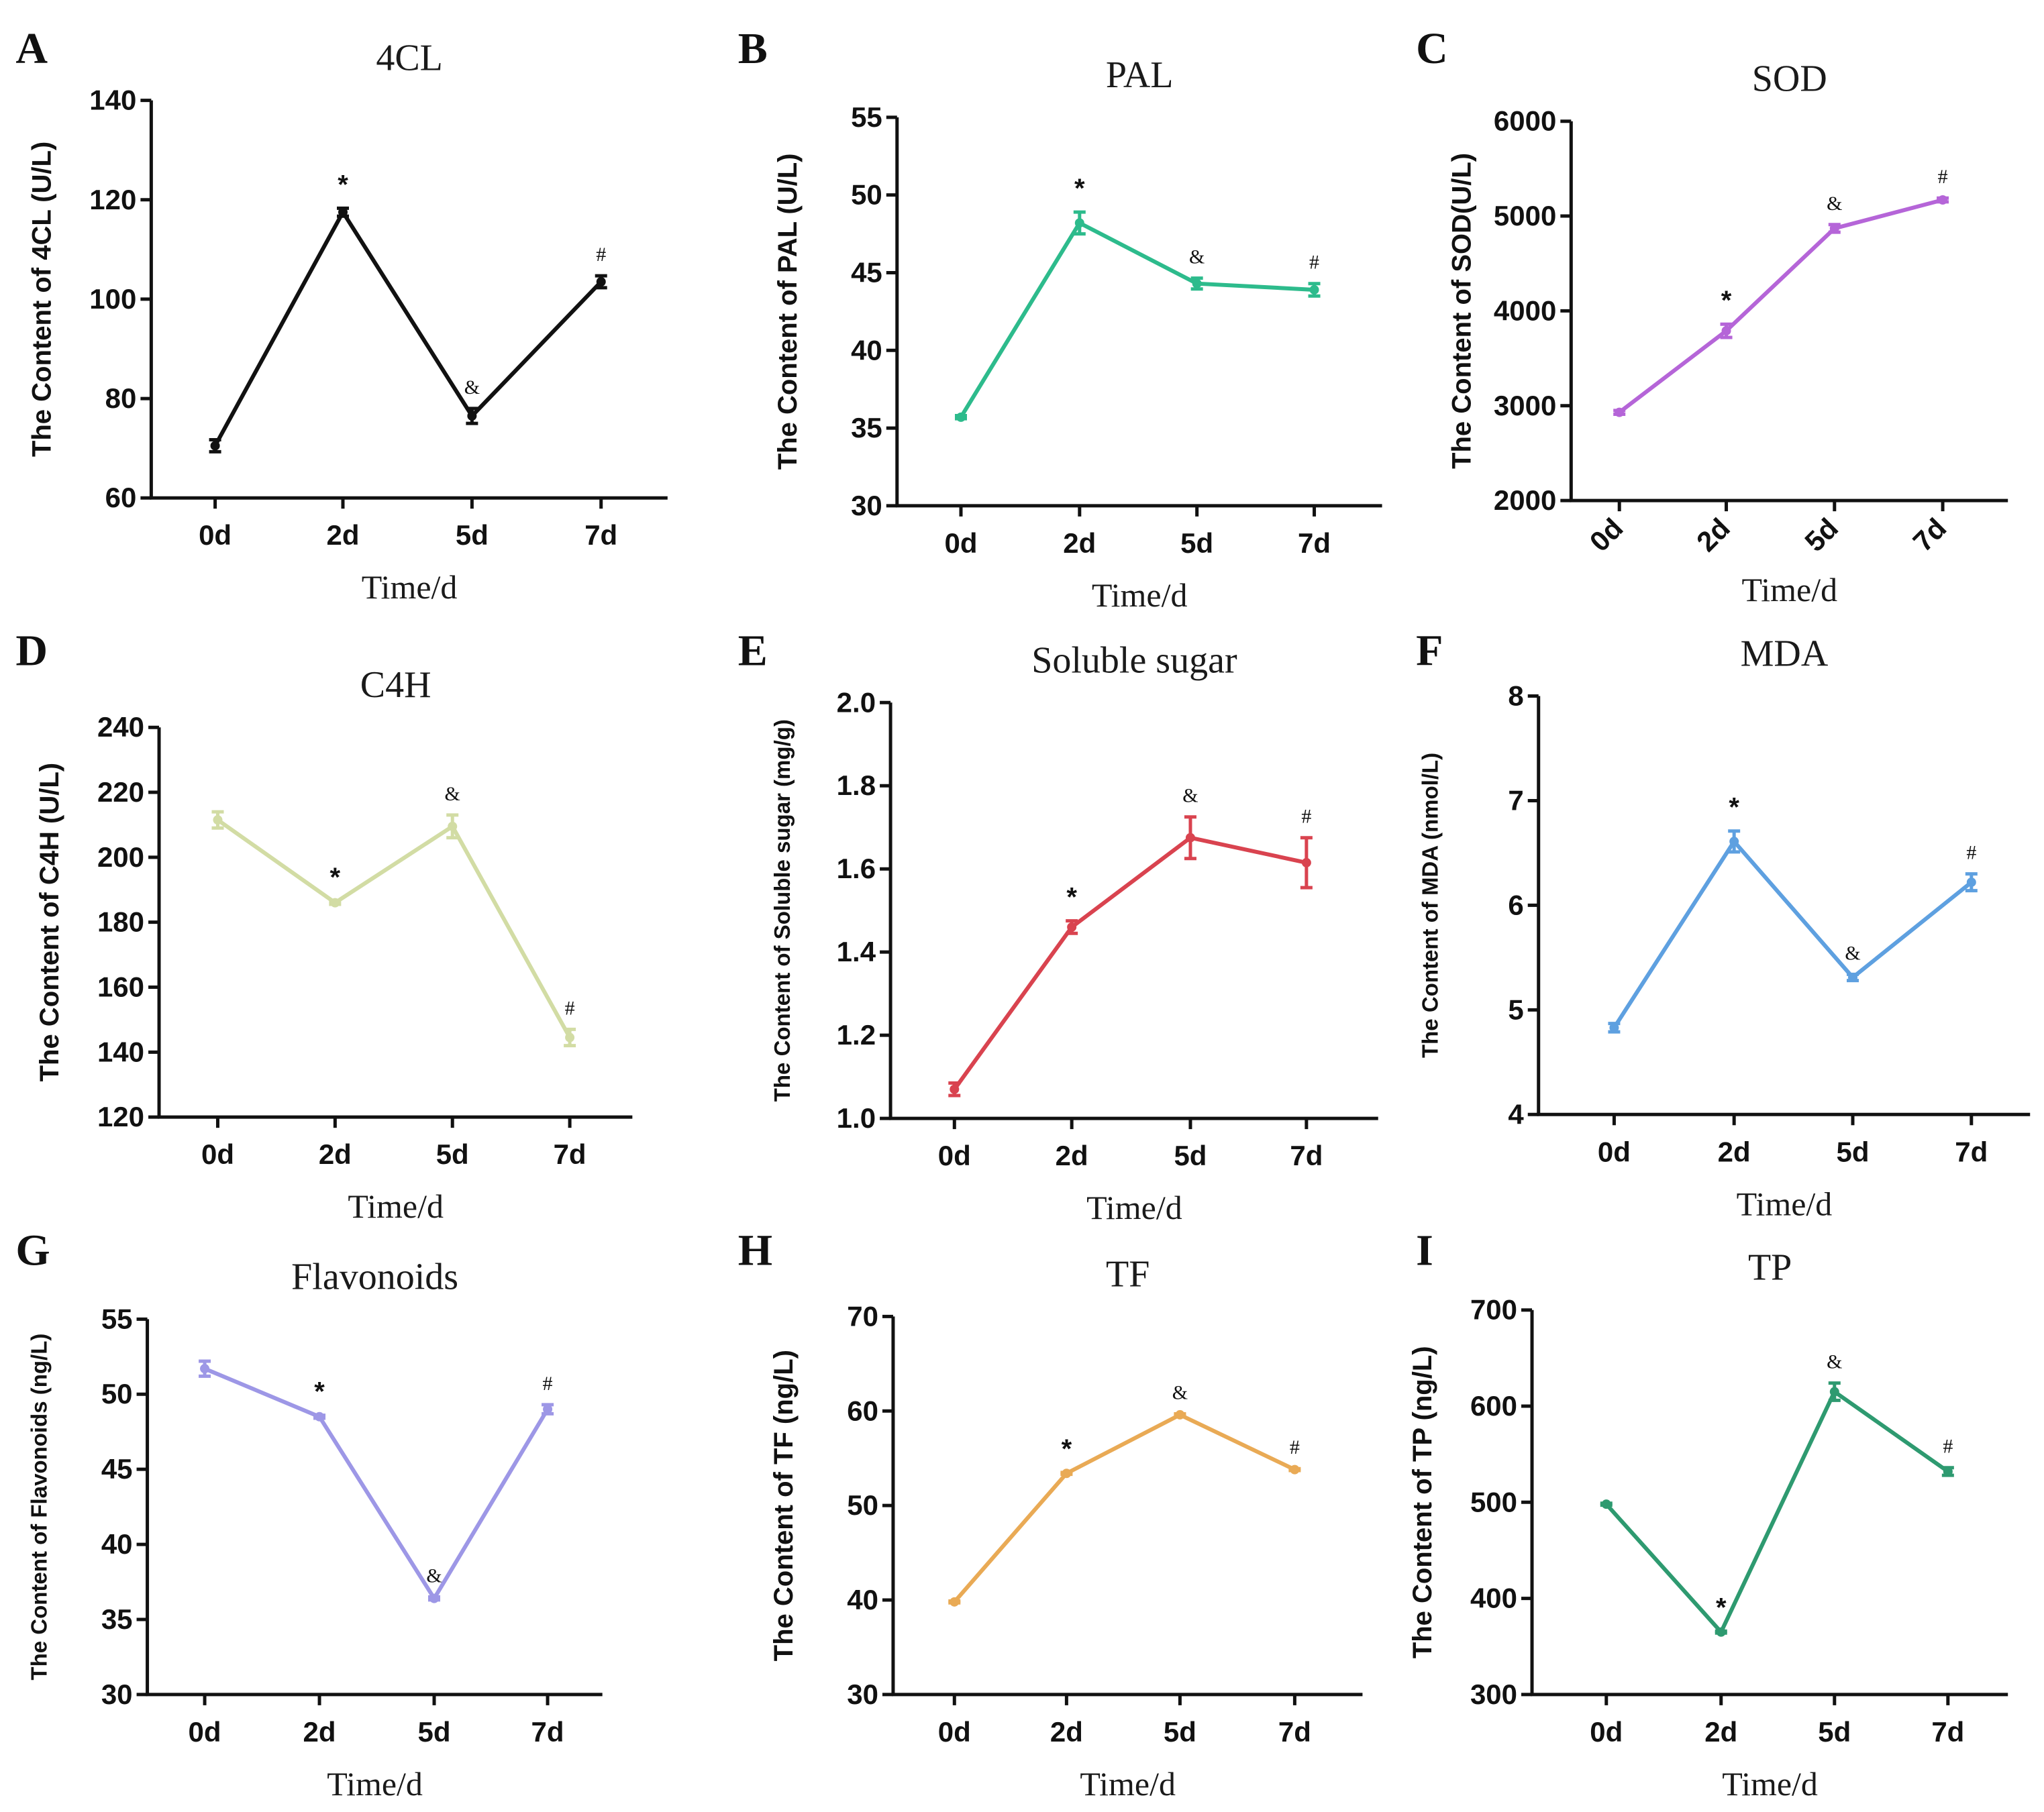 The image size is (2044, 1812). I want to click on y-axis-label: The Content of Soluble sugar (mg/g), so click(782, 910).